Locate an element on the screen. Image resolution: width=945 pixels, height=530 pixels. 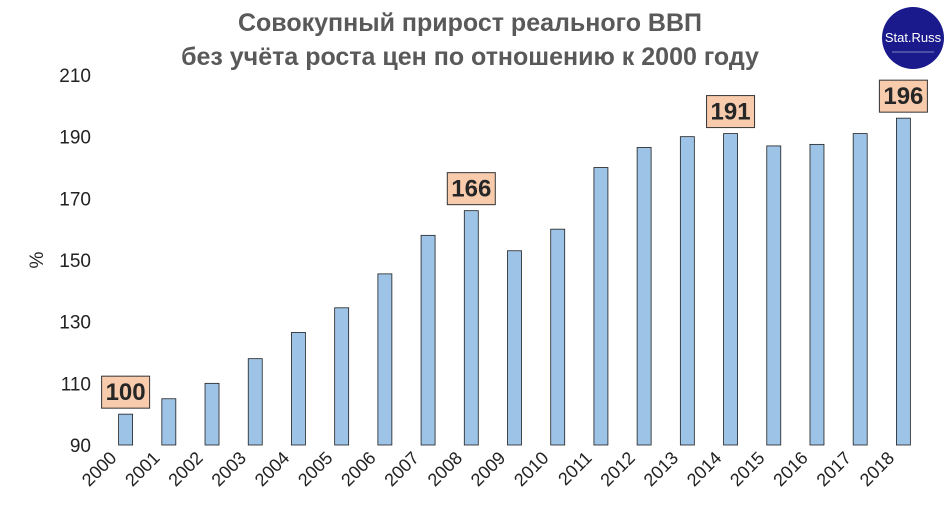
x-tick-label: 2017 is located at coordinates (834, 469).